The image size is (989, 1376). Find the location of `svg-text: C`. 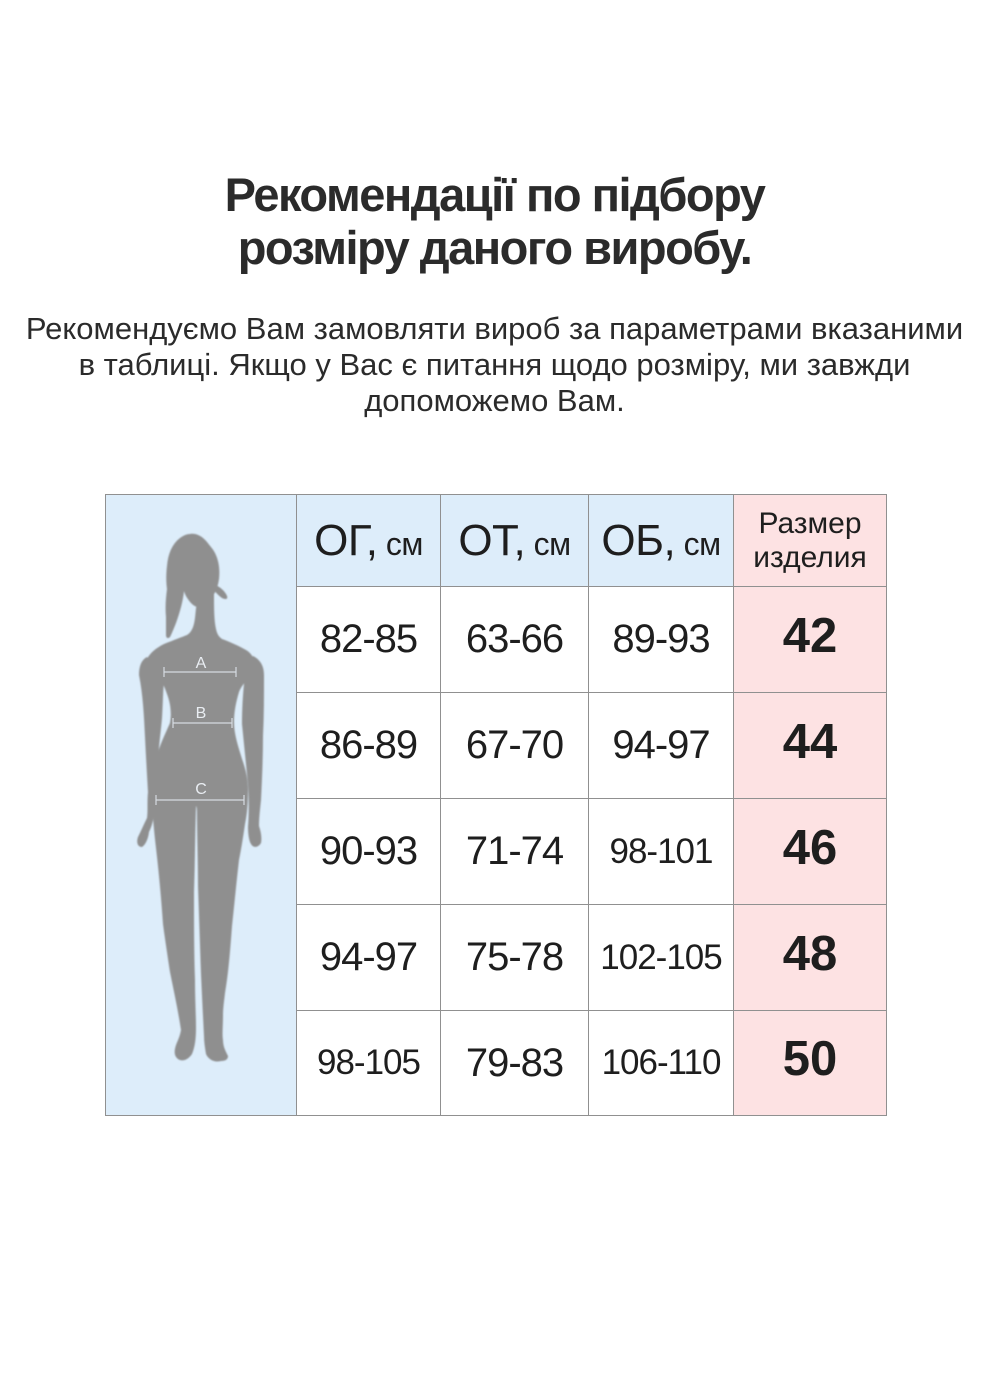

svg-text: C is located at coordinates (201, 789).